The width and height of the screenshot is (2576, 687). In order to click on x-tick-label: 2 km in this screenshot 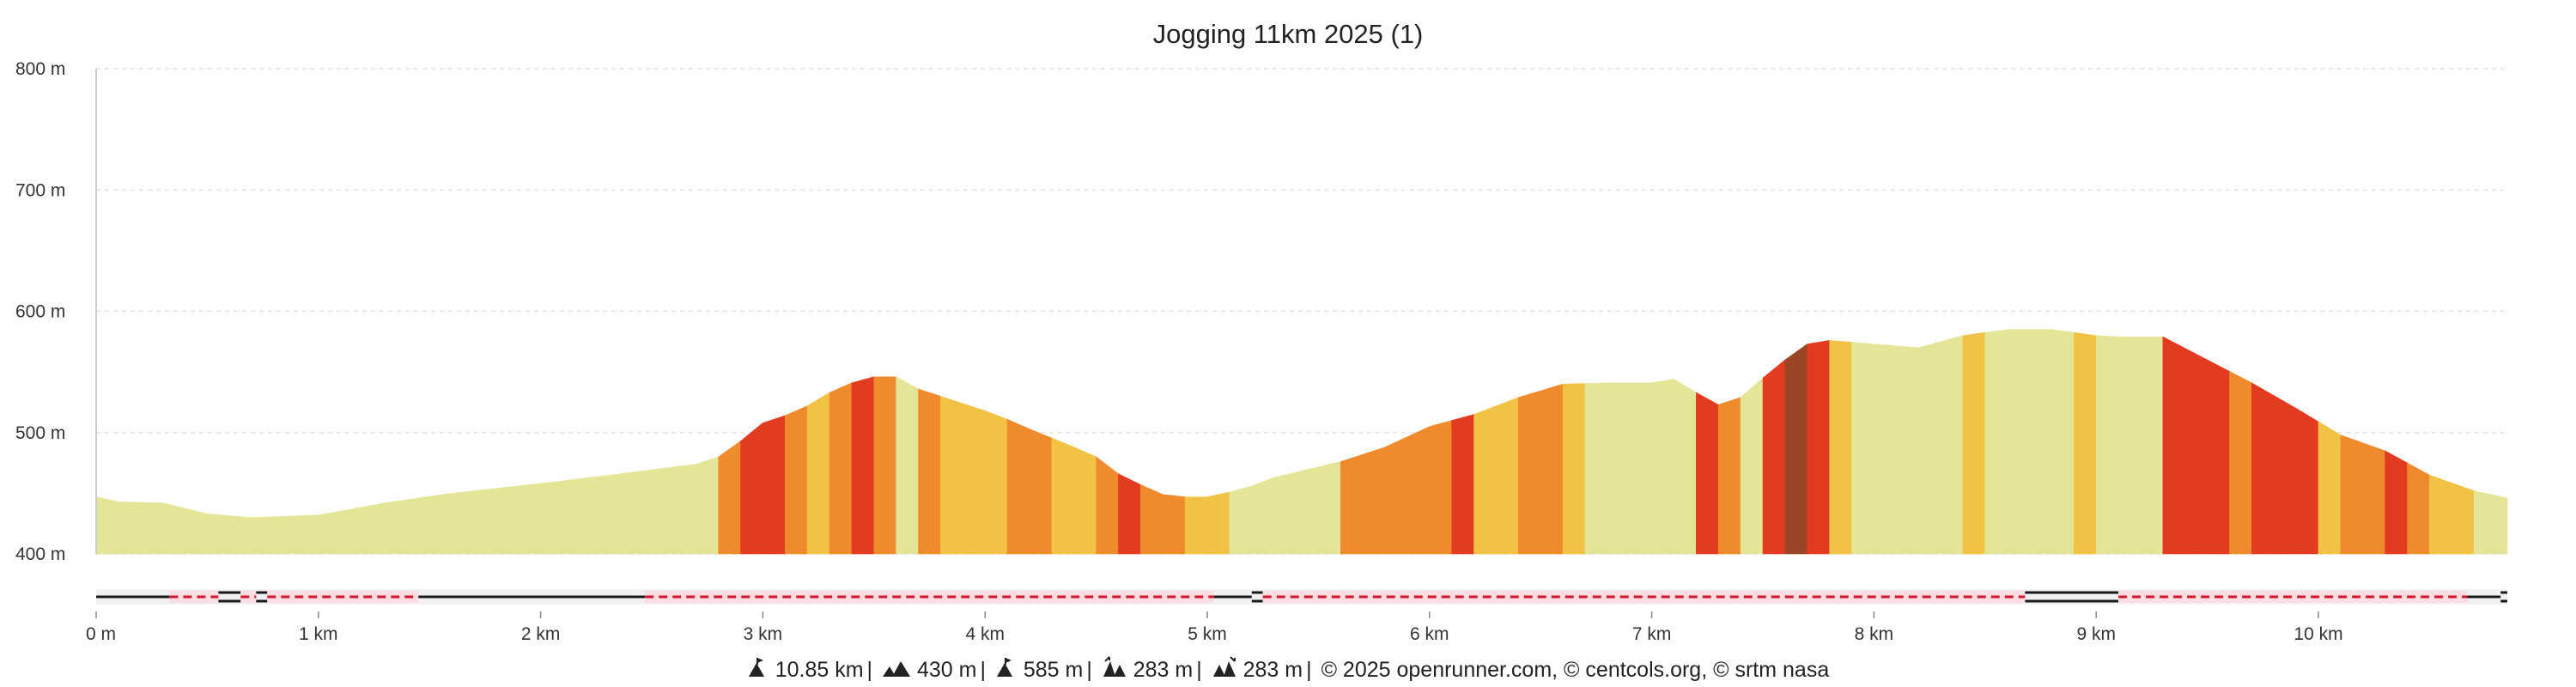, I will do `click(541, 634)`.